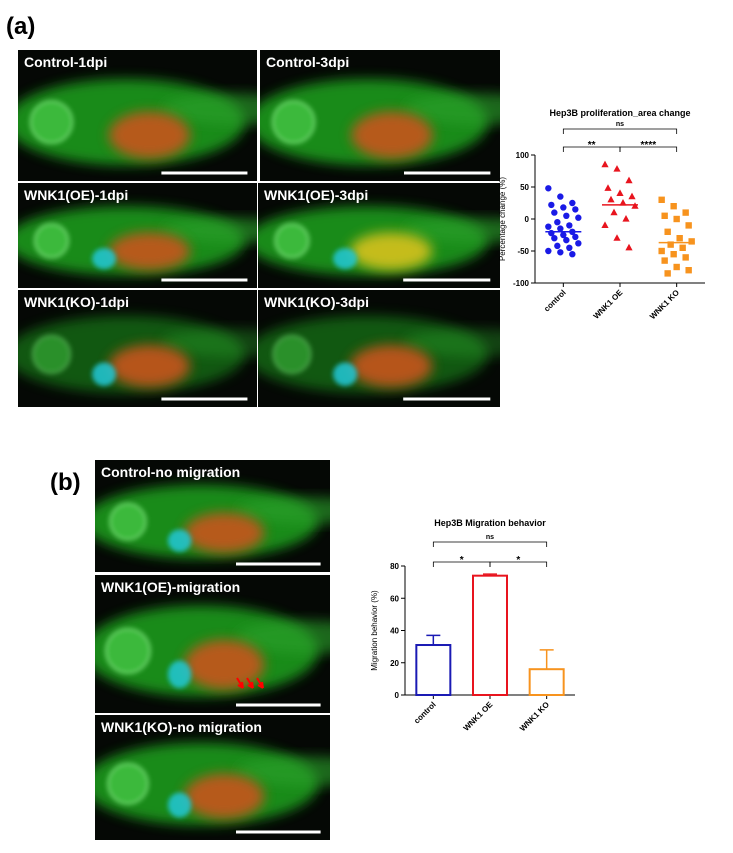 The width and height of the screenshot is (733, 853). Describe the element at coordinates (76, 195) in the screenshot. I see `image-label: WNK1(OE)-1dpi` at that location.